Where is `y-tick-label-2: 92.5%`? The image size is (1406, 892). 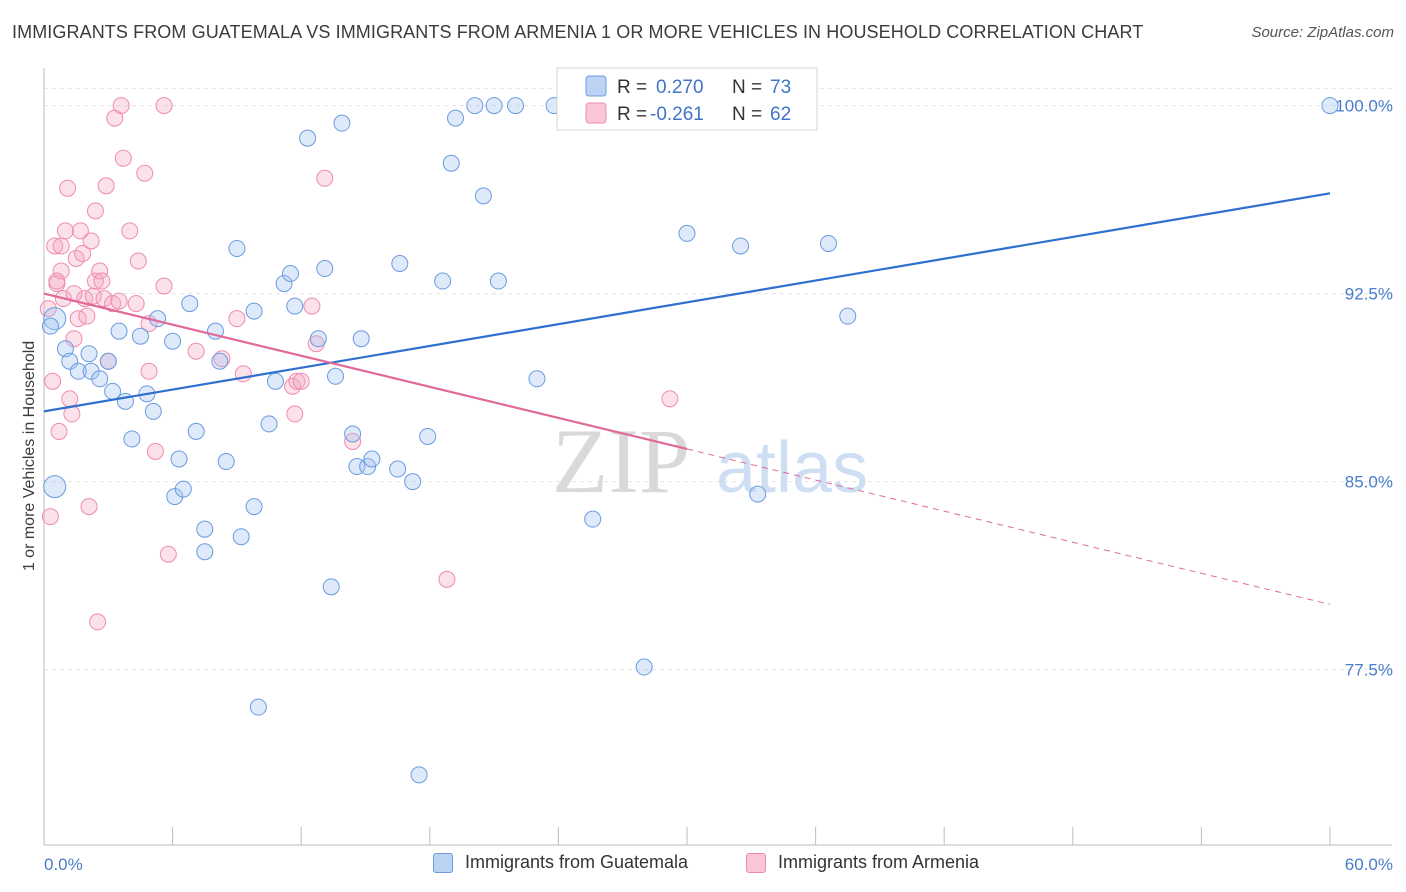 y-tick-label-2: 92.5% is located at coordinates (1369, 294).